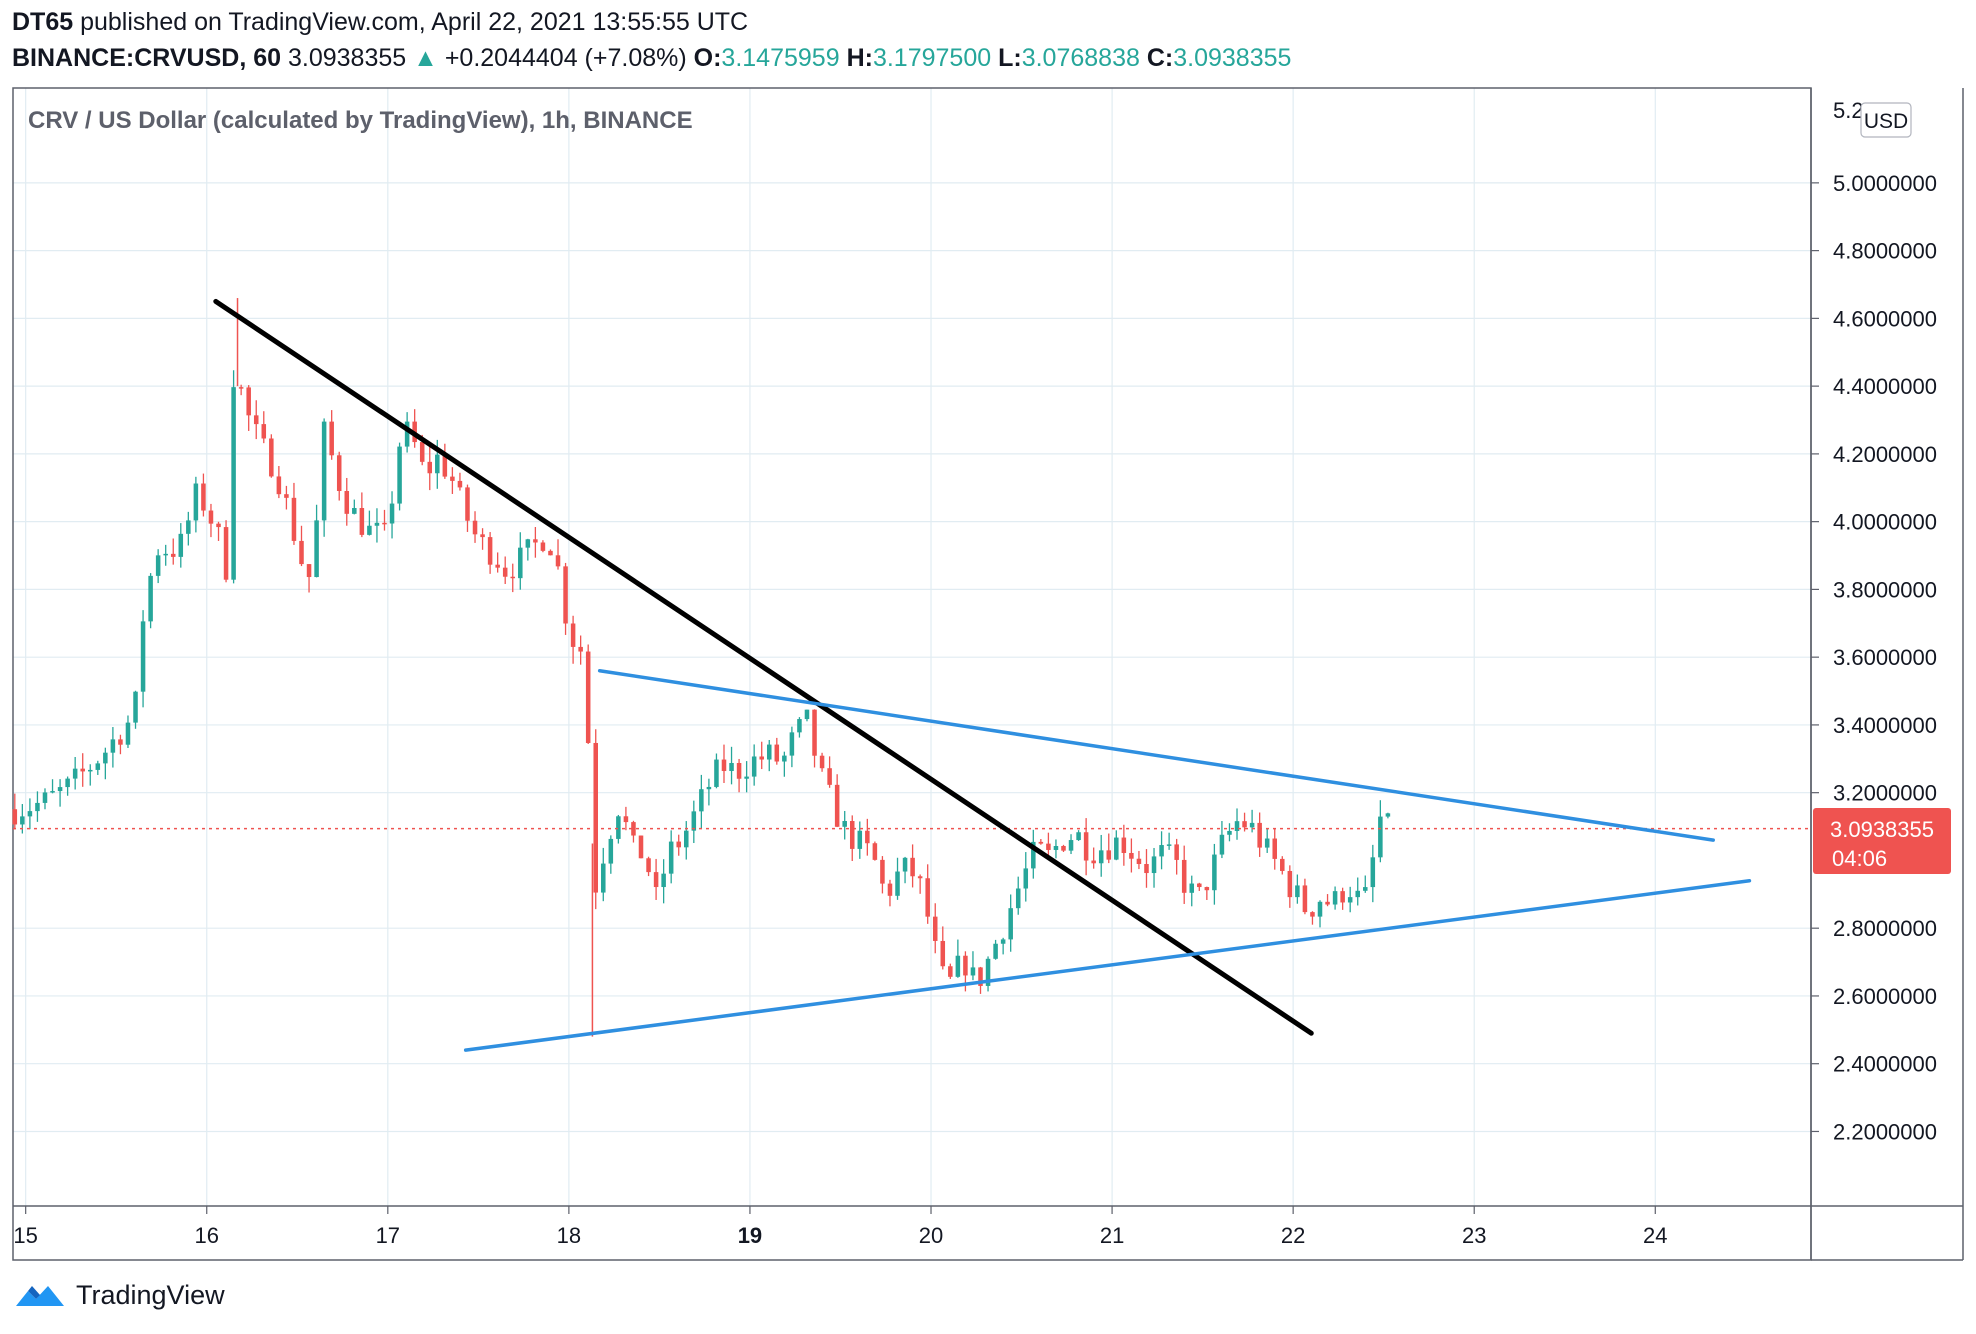 The image size is (1976, 1334). I want to click on x-tick-label: 17, so click(388, 1235).